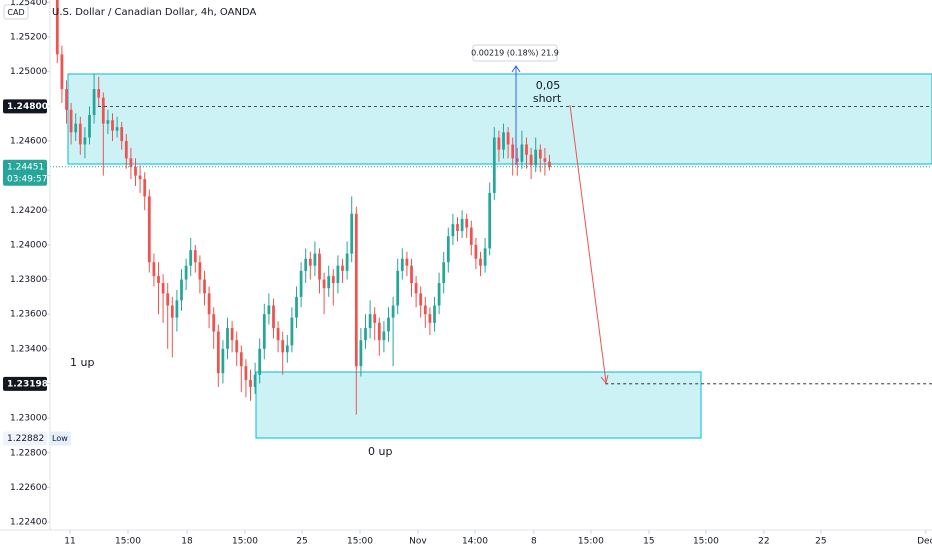  I want to click on y-tick-label: 1.22800, so click(28, 453).